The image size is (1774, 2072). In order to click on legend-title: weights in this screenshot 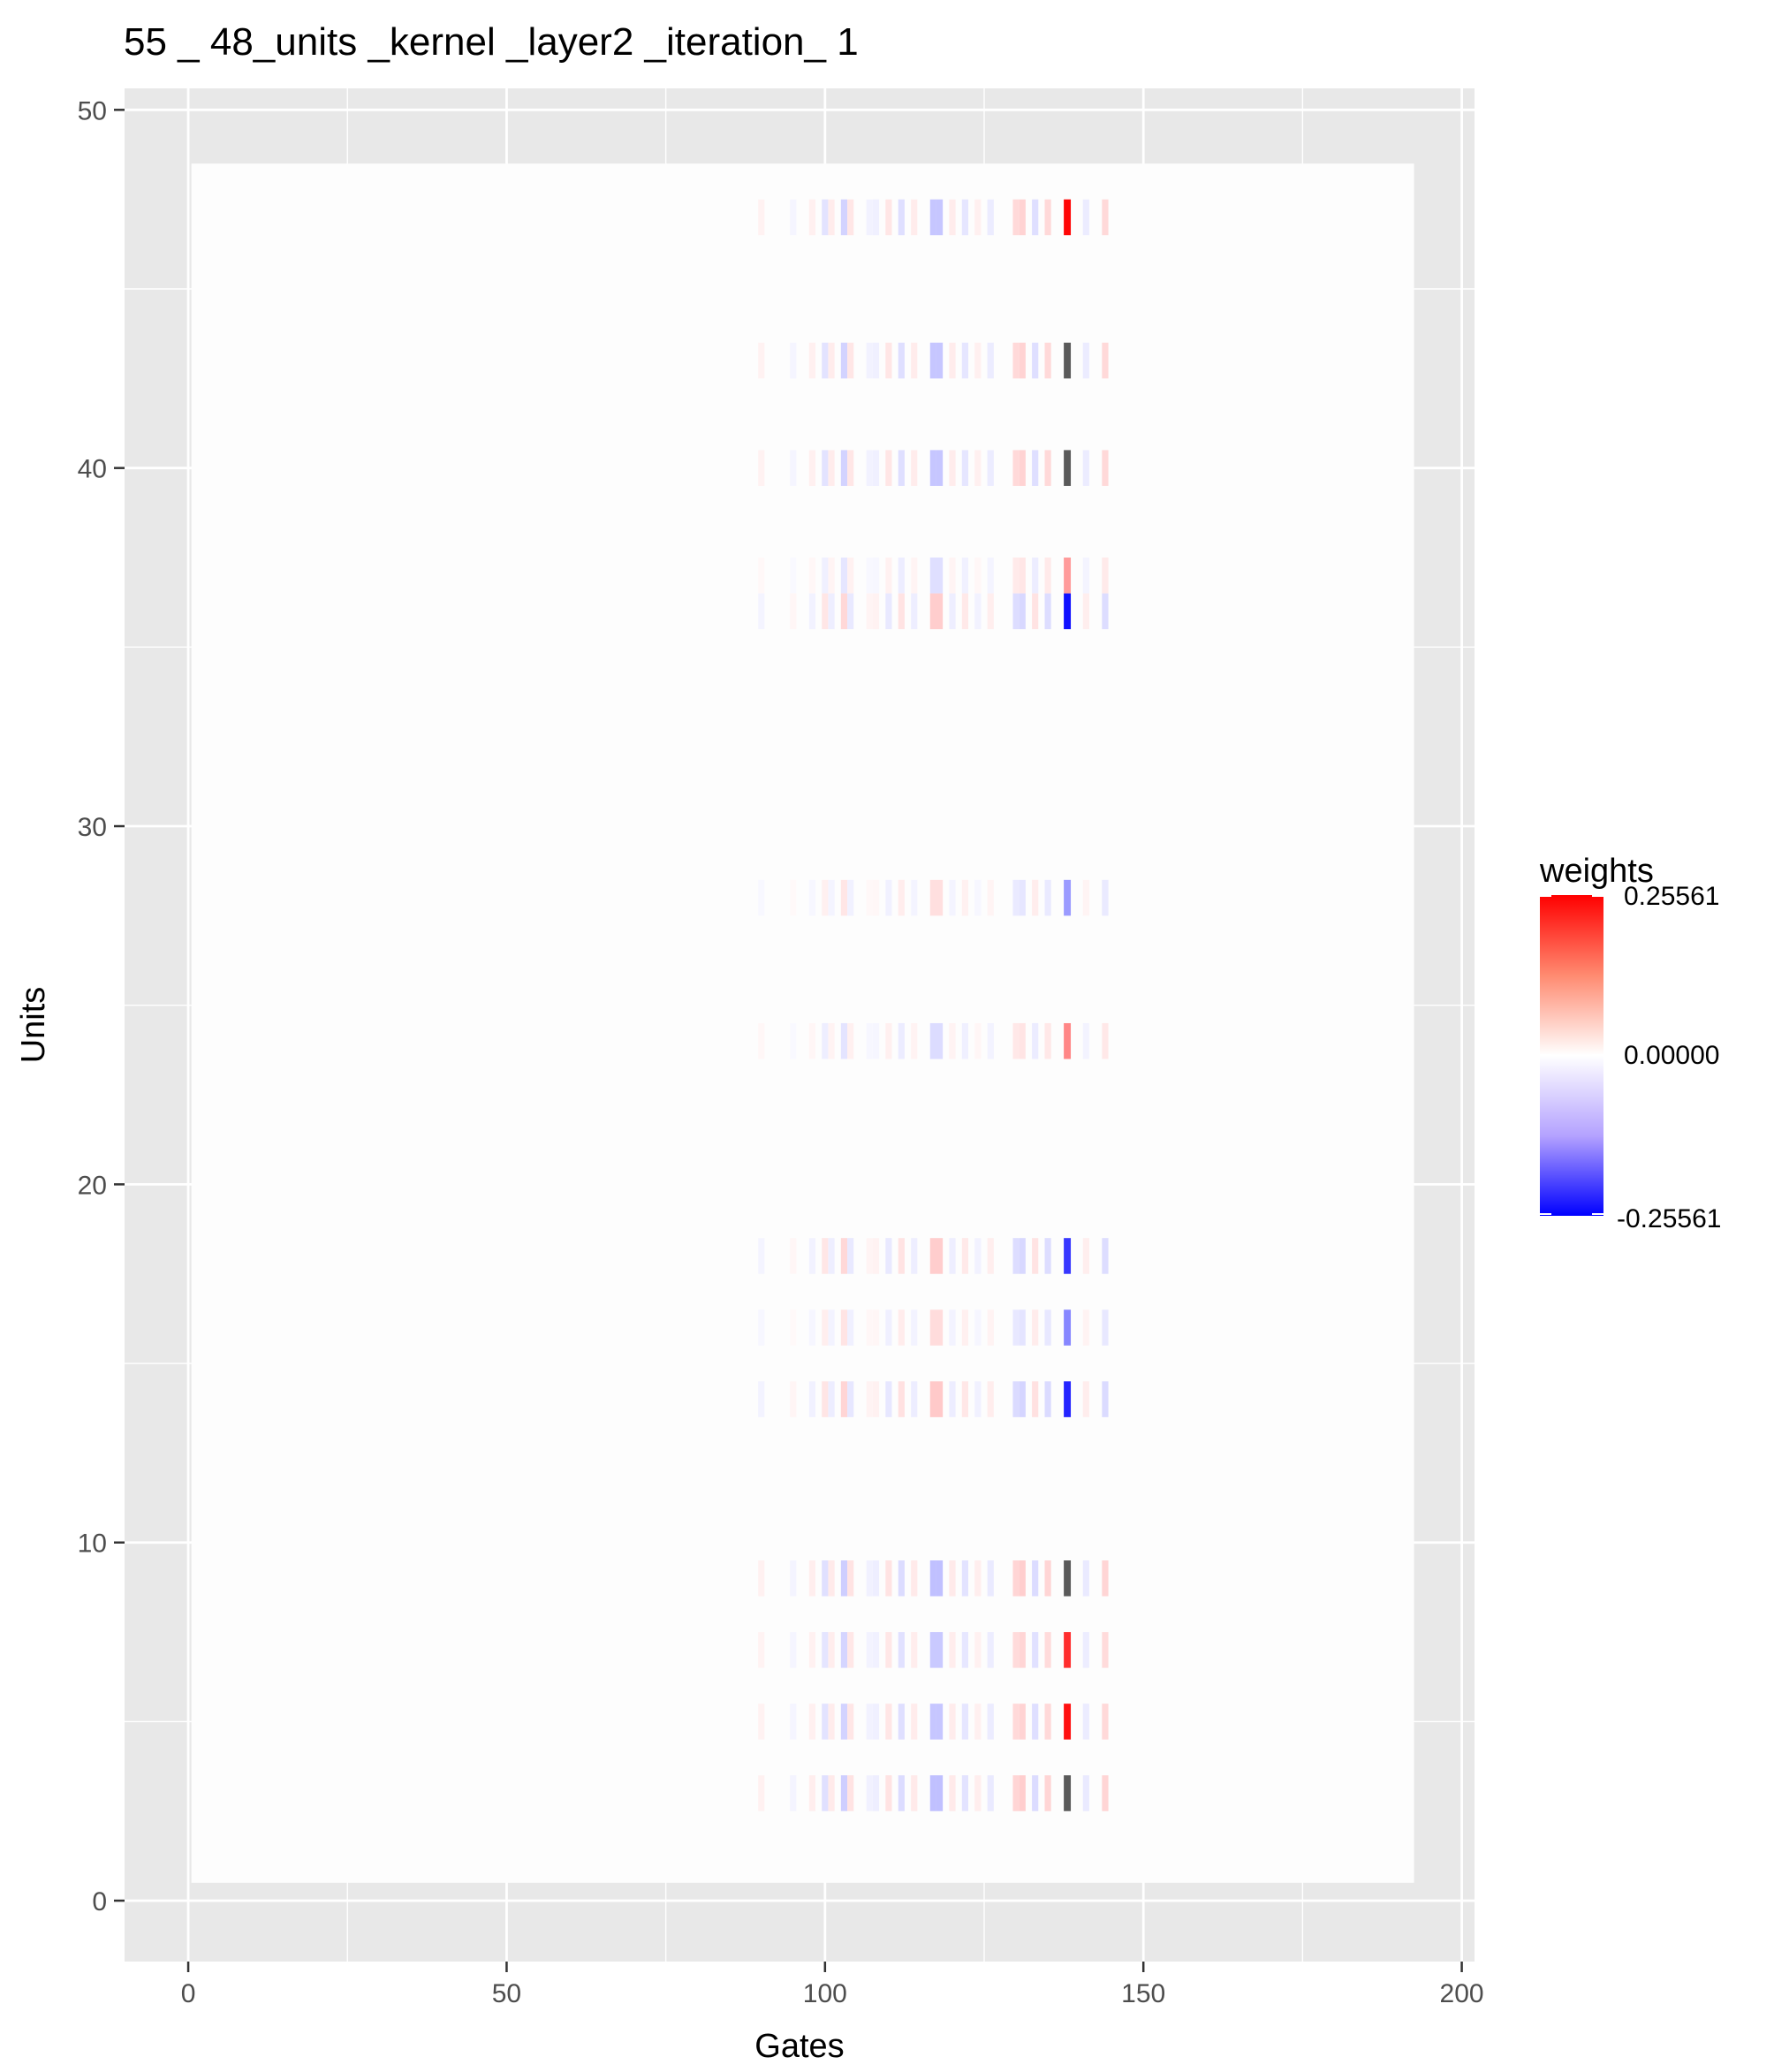, I will do `click(1596, 871)`.